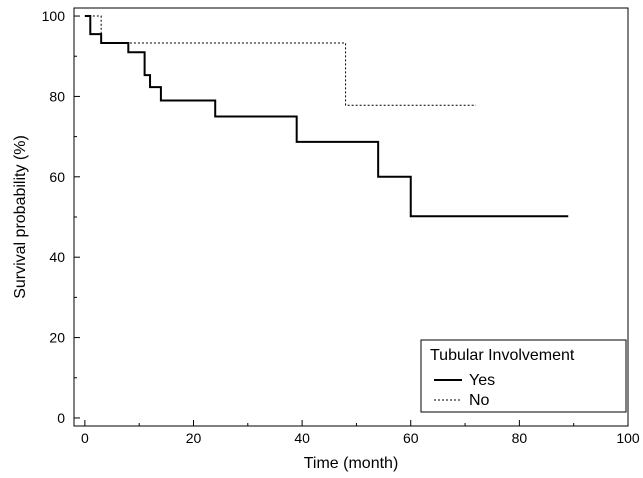 This screenshot has width=643, height=478. Describe the element at coordinates (411, 438) in the screenshot. I see `x-tick-label: 60` at that location.